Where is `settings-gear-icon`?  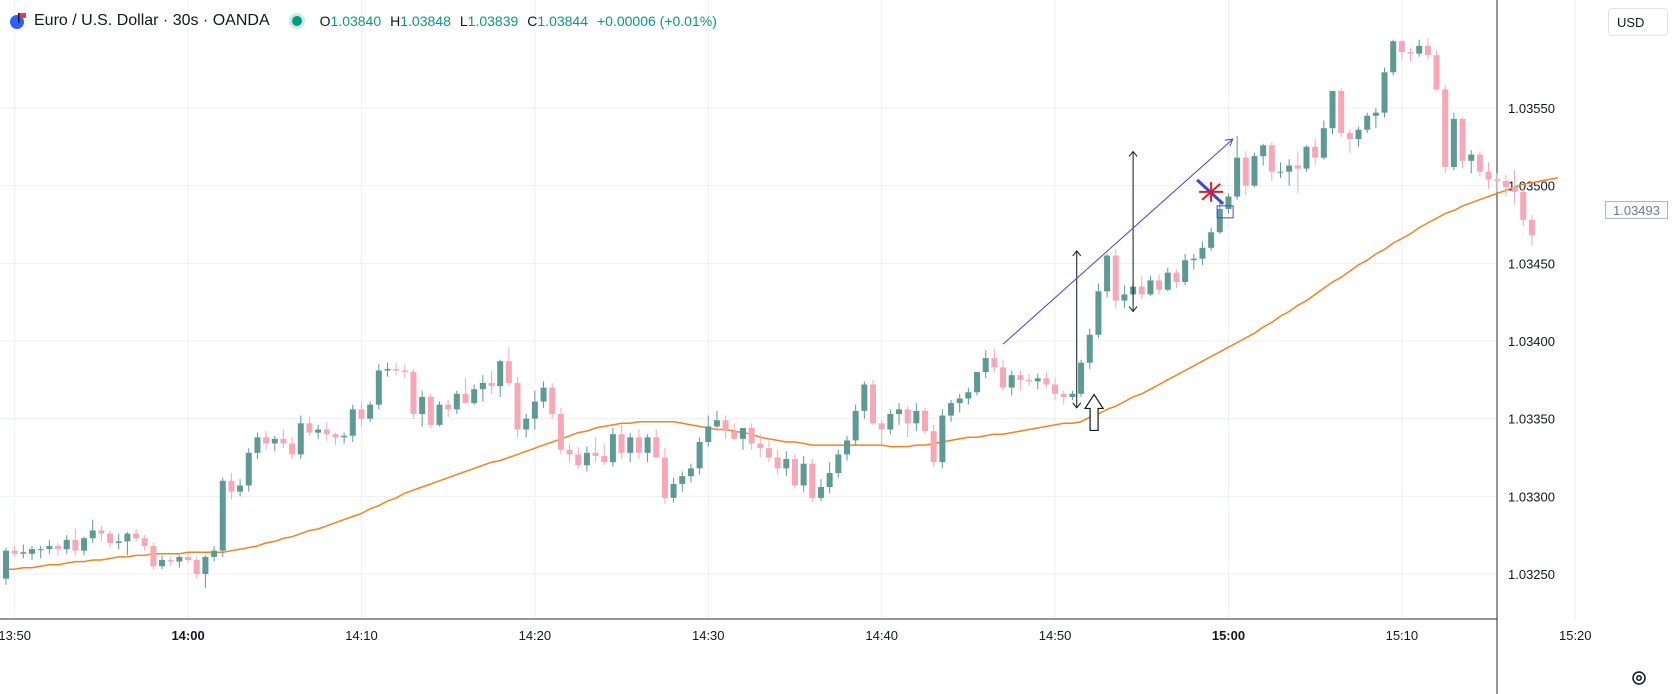
settings-gear-icon is located at coordinates (1639, 678).